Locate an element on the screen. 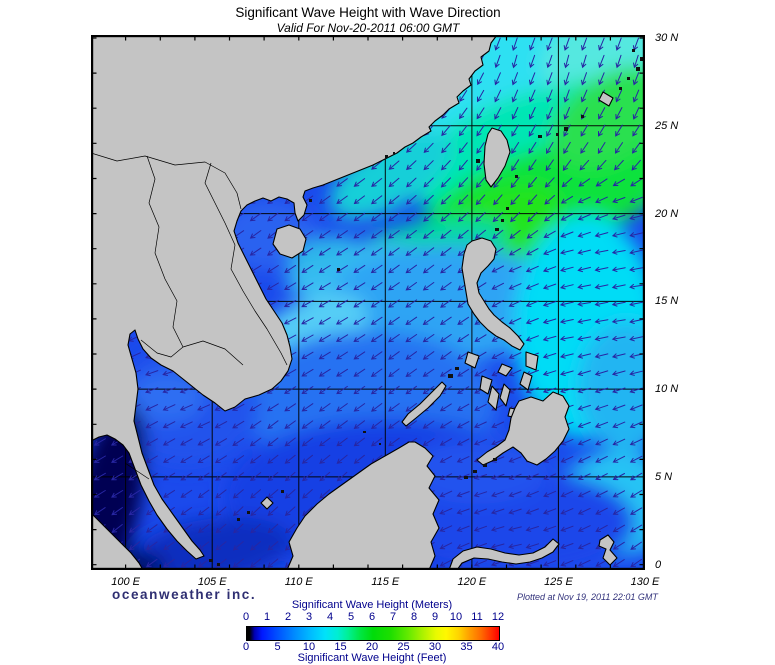  lat-label: 10 N is located at coordinates (667, 389).